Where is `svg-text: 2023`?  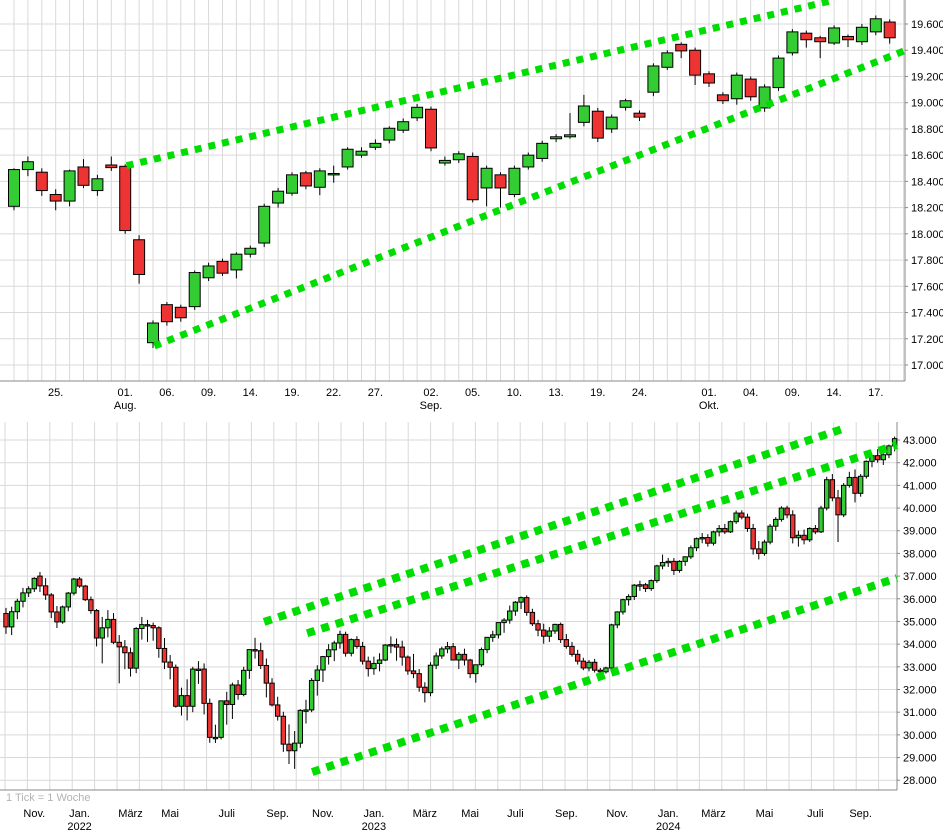 svg-text: 2023 is located at coordinates (374, 827).